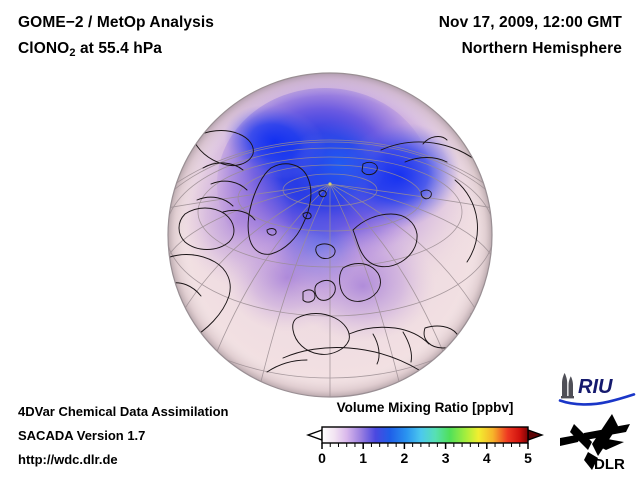 The width and height of the screenshot is (640, 480). I want to click on riu-swoosh-icon, so click(597, 399).